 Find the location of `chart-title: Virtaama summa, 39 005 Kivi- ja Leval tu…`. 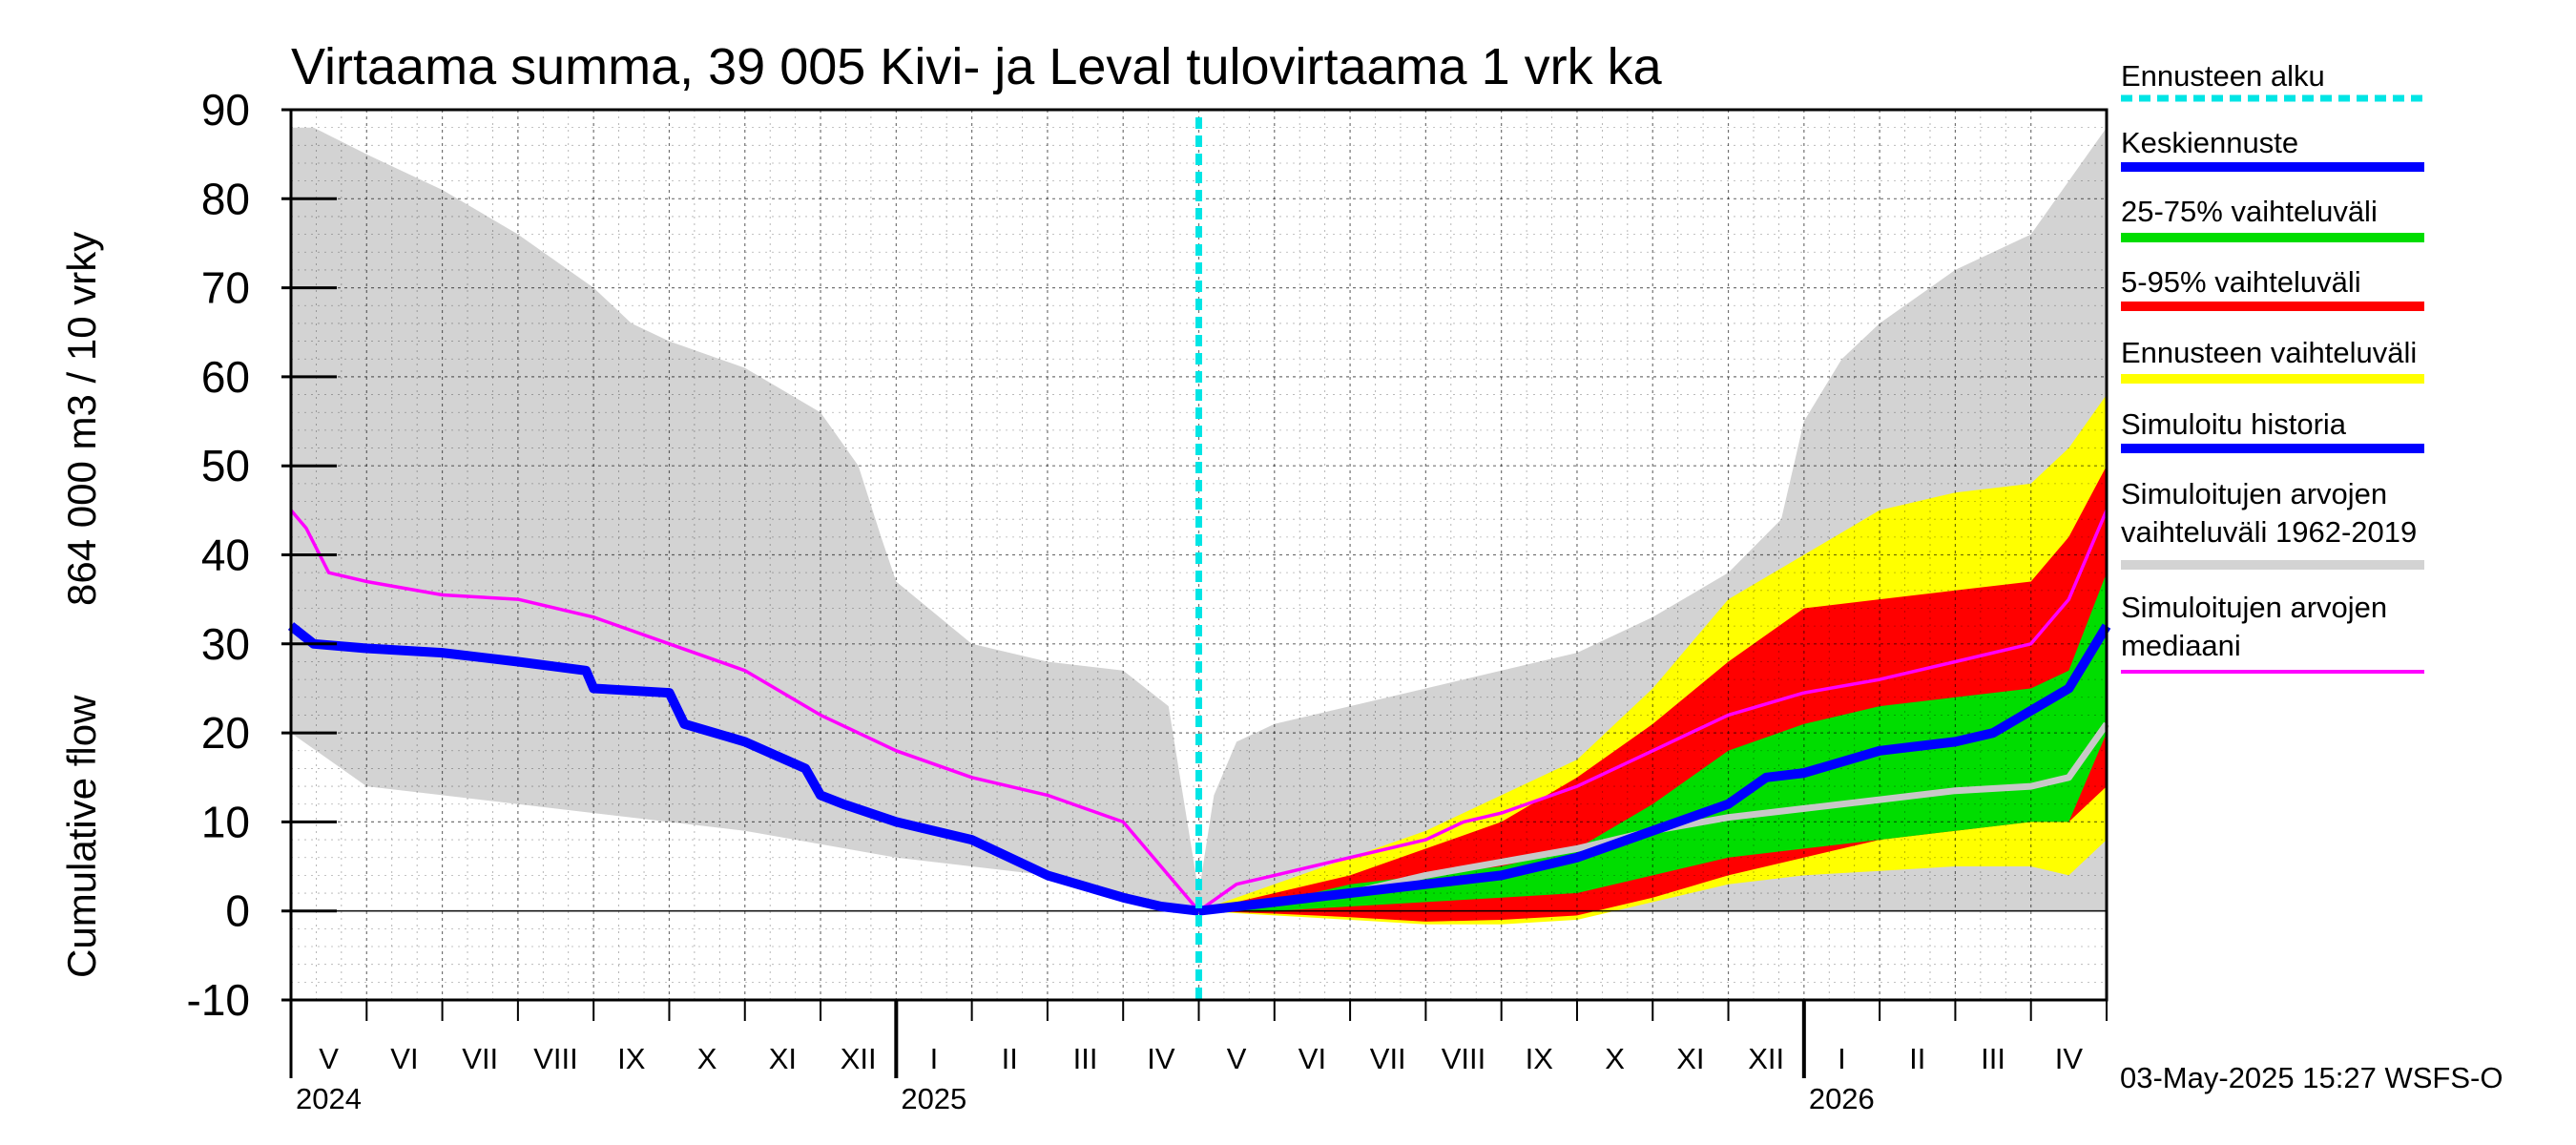

chart-title: Virtaama summa, 39 005 Kivi- ja Leval tu… is located at coordinates (977, 66).